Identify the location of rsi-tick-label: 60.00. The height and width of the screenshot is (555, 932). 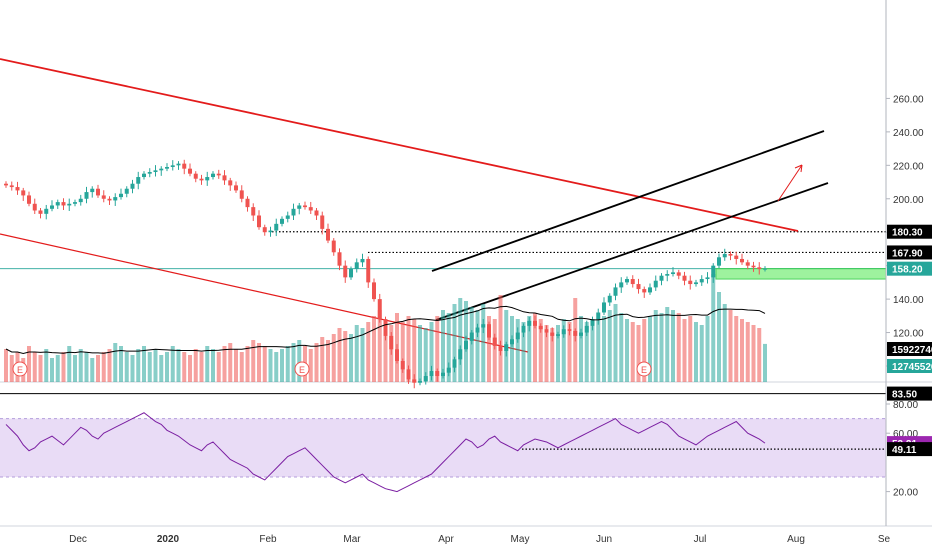
(905, 434).